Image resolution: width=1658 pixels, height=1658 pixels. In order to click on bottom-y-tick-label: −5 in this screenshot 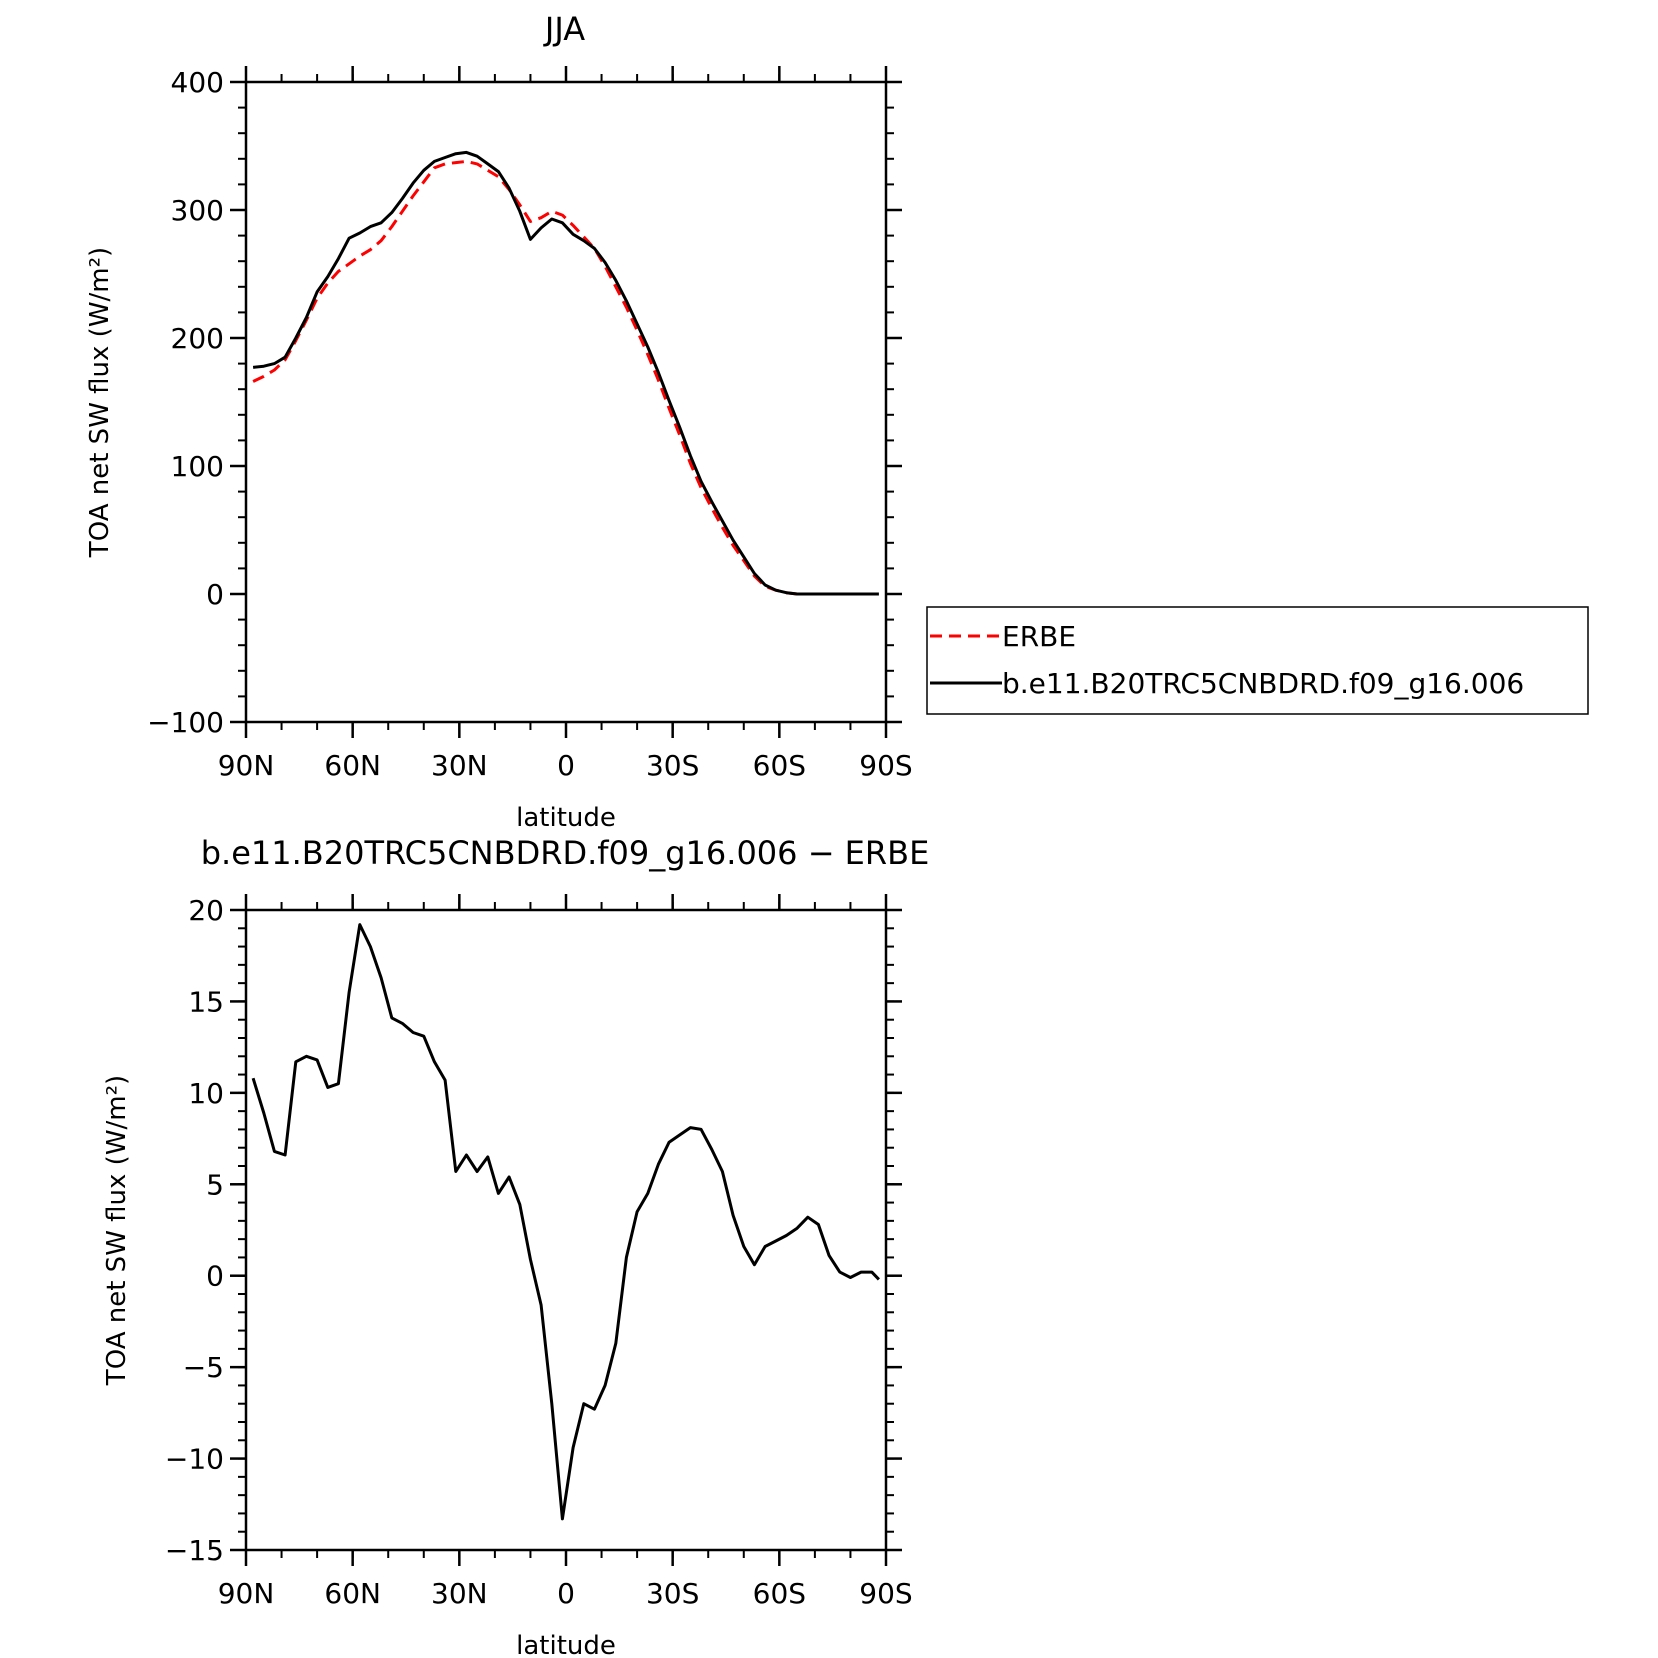, I will do `click(203, 1367)`.